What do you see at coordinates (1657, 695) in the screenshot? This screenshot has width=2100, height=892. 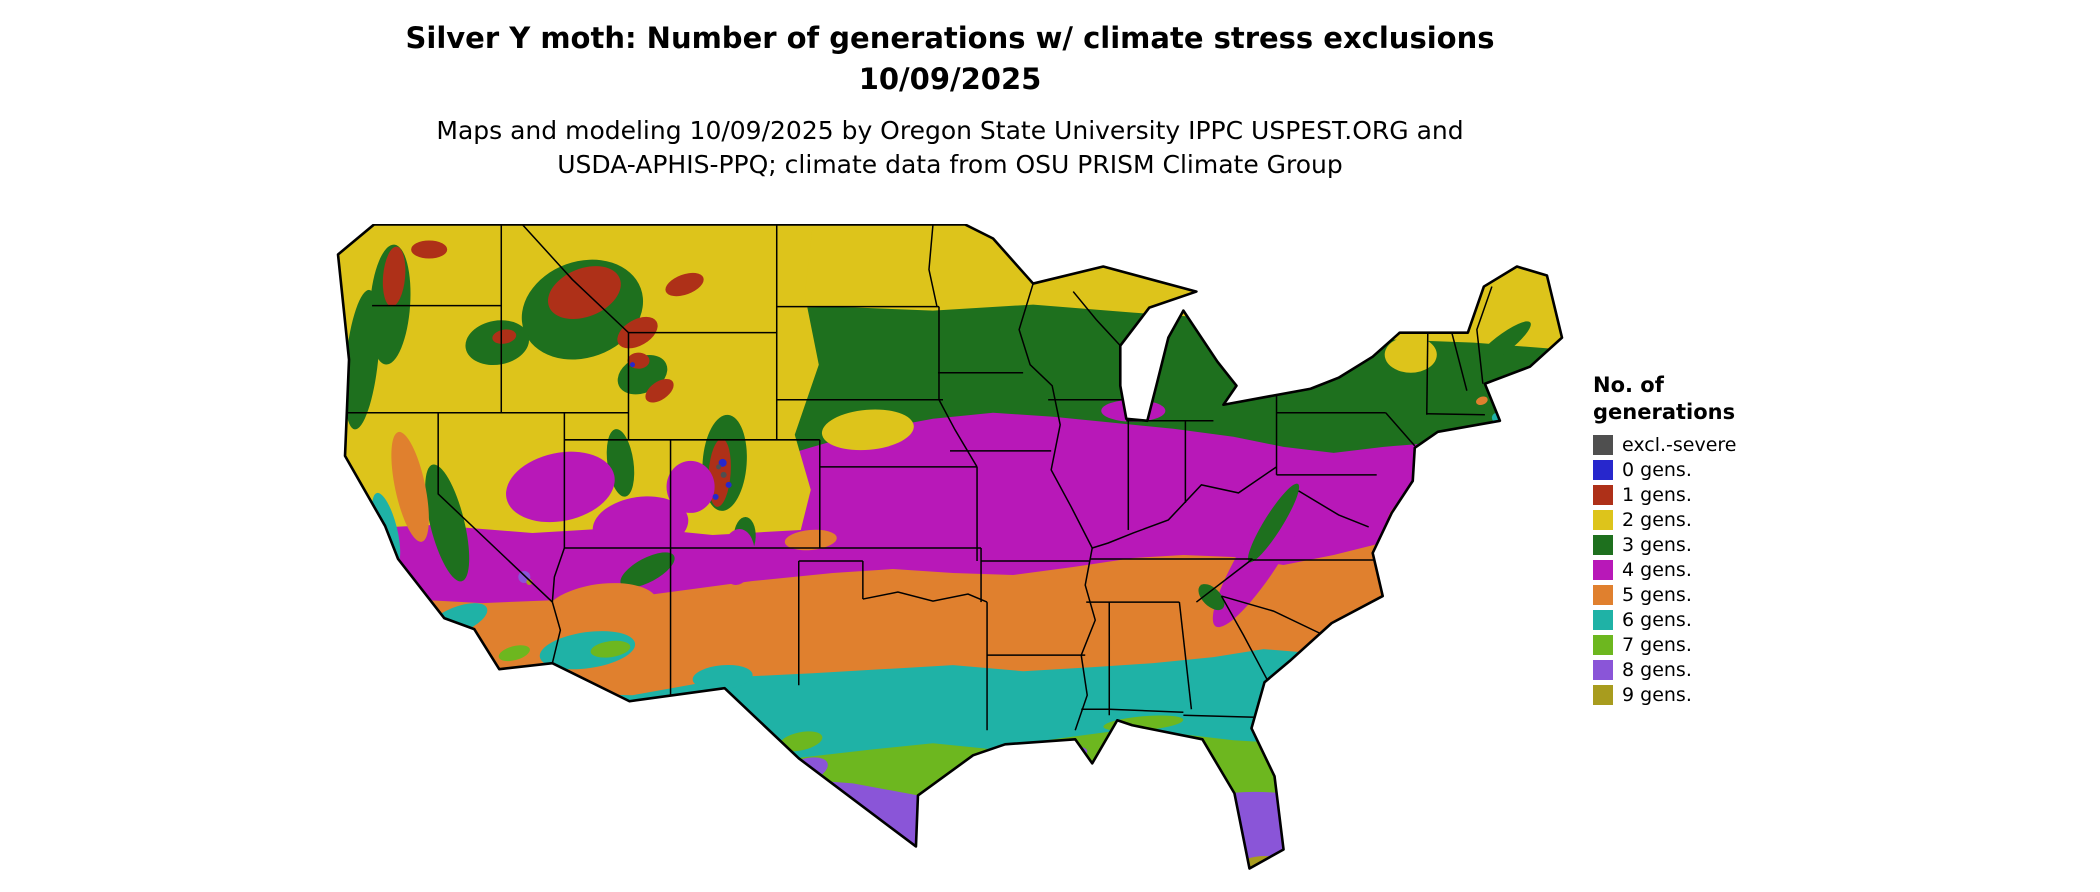 I see `legend-item-label: 9 gens.` at bounding box center [1657, 695].